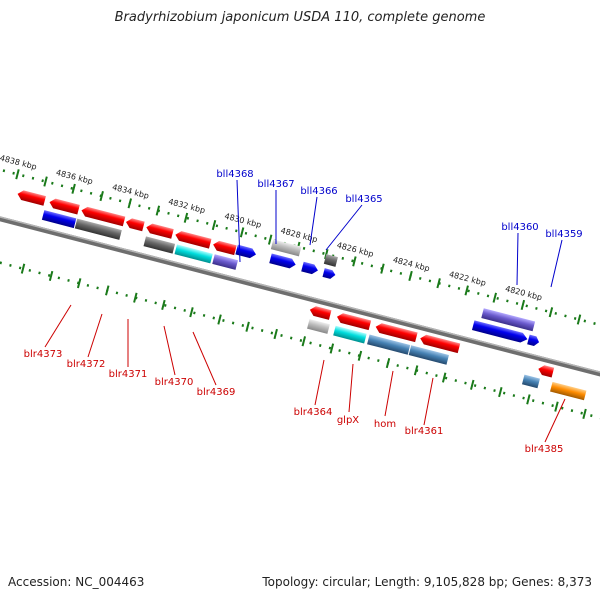 Image resolution: width=600 pixels, height=600 pixels. What do you see at coordinates (19, 163) in the screenshot?
I see `scale-label: 4838 kbp` at bounding box center [19, 163].